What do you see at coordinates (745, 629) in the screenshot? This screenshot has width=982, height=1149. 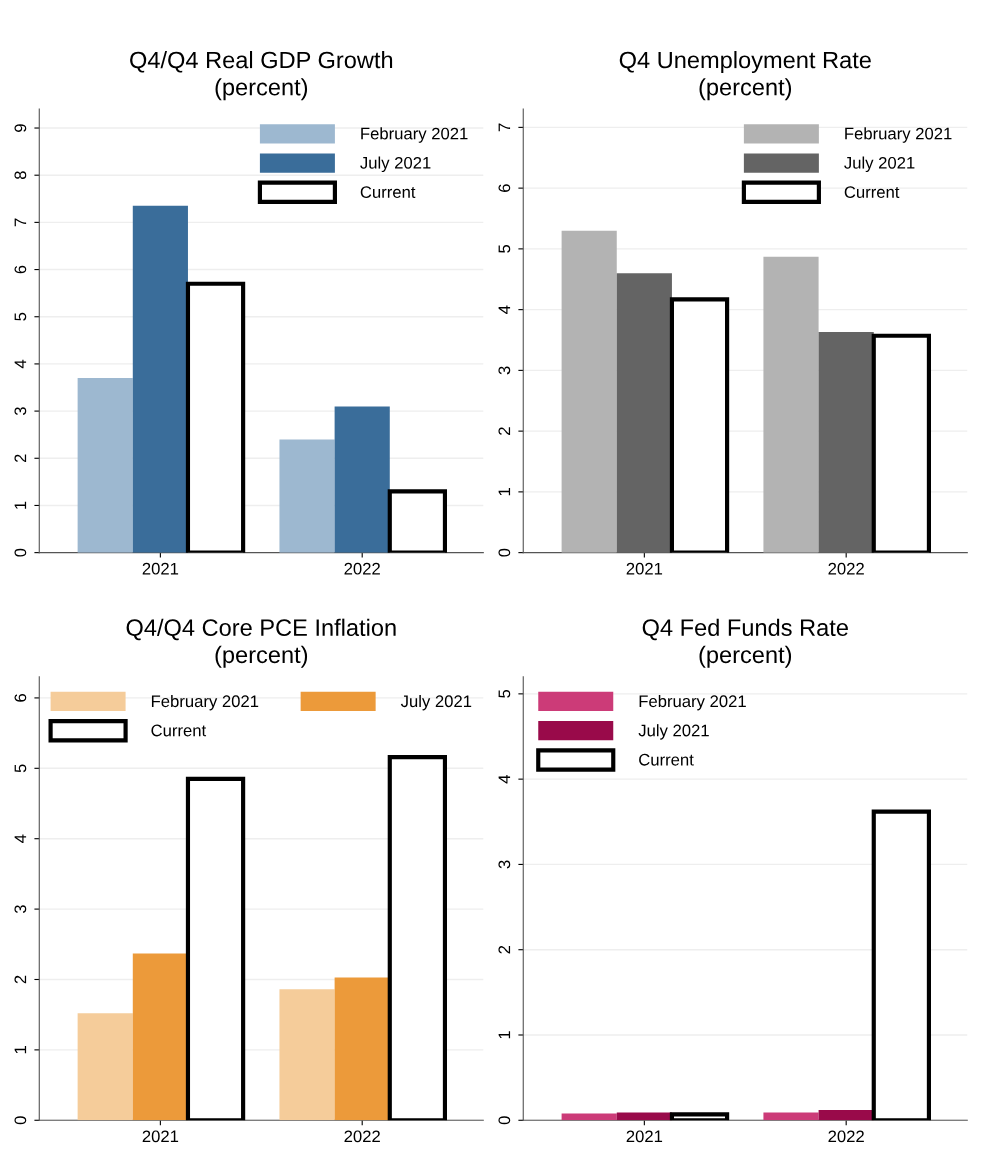 I see `chart-title: Q4 Fed Funds Rate` at bounding box center [745, 629].